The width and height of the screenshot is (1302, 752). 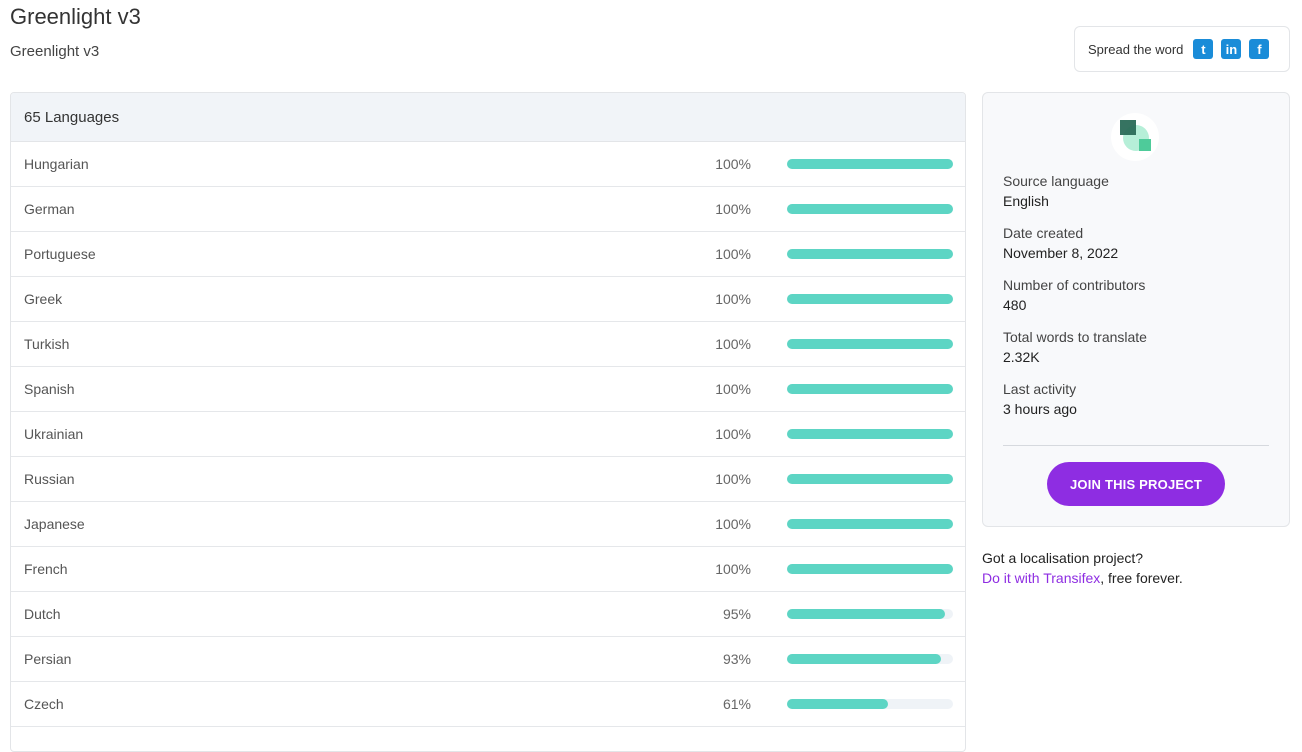 I want to click on language-row: Persian 93%, so click(x=488, y=659).